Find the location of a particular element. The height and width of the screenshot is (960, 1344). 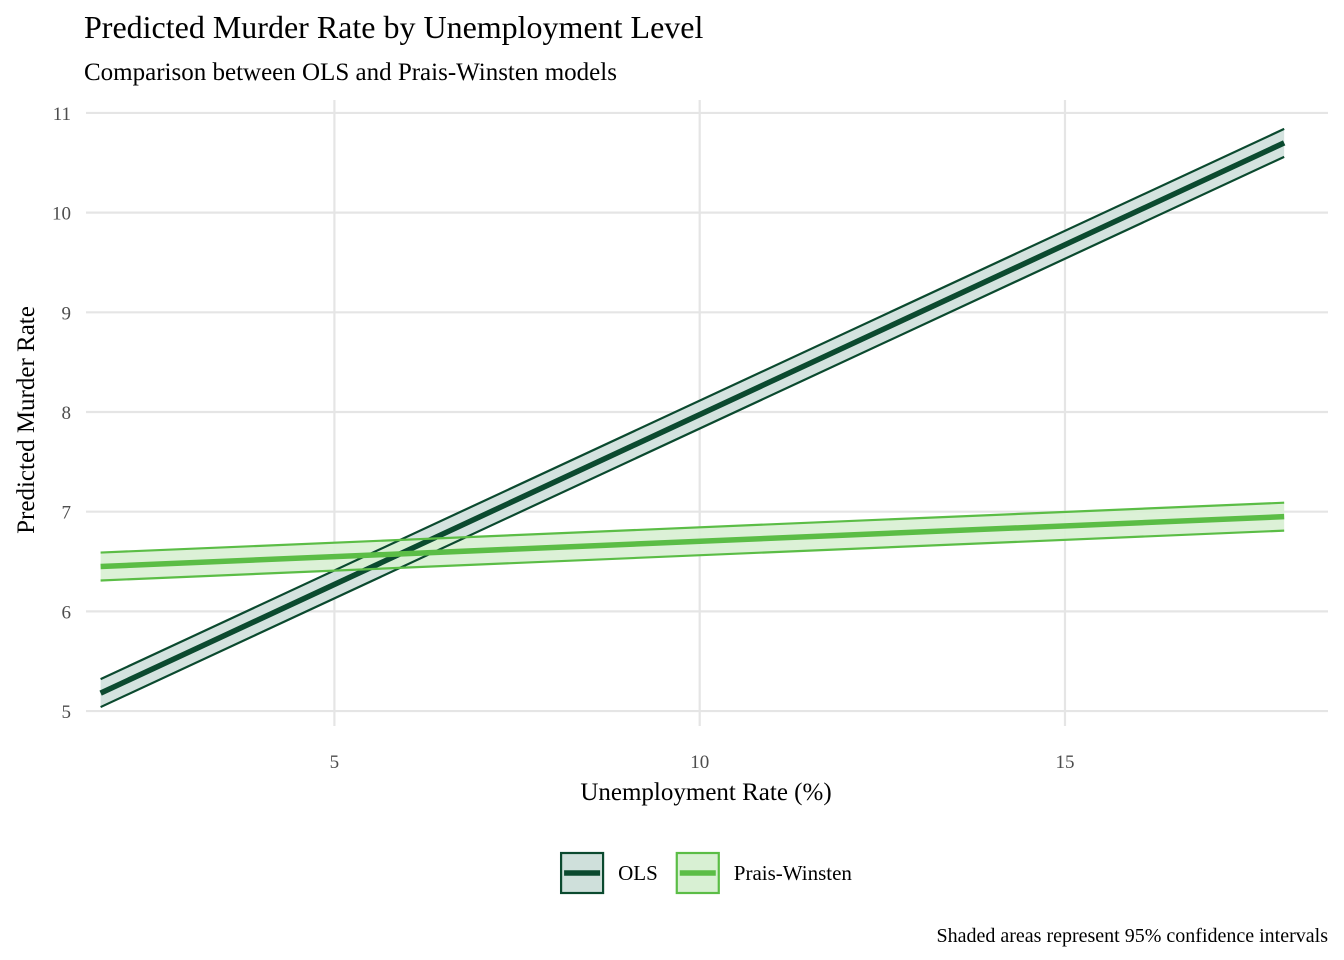

x-tick-label: 10 is located at coordinates (699, 762).